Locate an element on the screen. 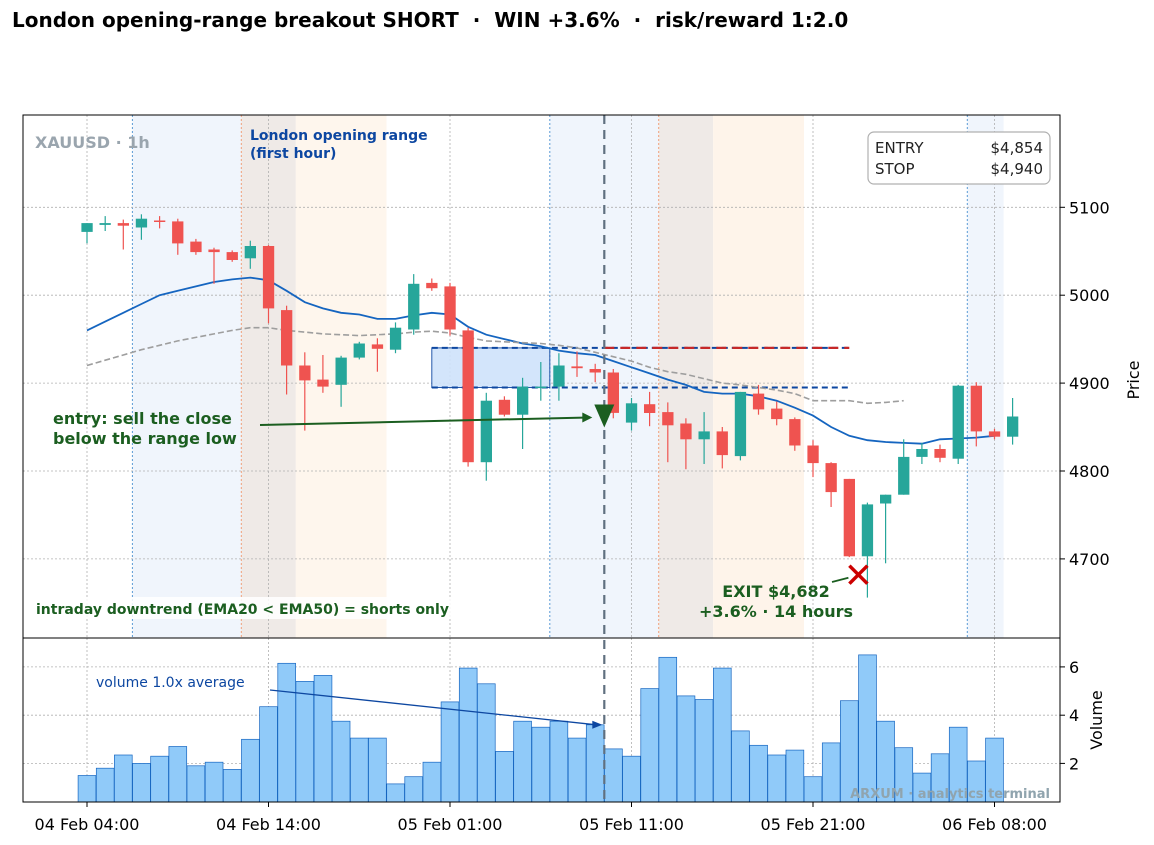  opening-range-label-line2: (first hour) is located at coordinates (293, 154).